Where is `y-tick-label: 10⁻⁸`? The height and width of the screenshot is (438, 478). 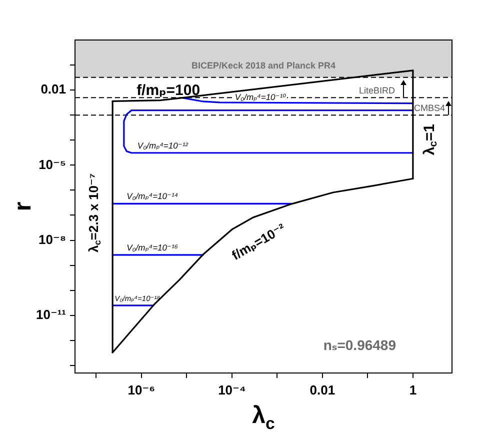
y-tick-label: 10⁻⁸ is located at coordinates (52, 239).